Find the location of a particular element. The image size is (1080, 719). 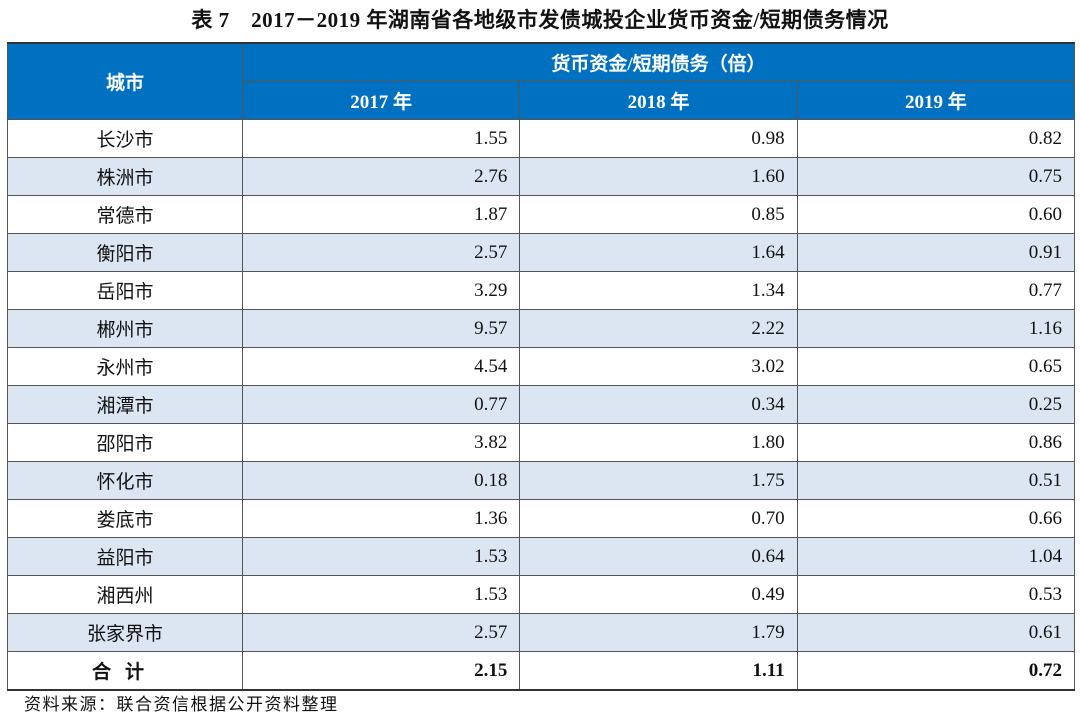

value-cell: 1.16 is located at coordinates (936, 328).